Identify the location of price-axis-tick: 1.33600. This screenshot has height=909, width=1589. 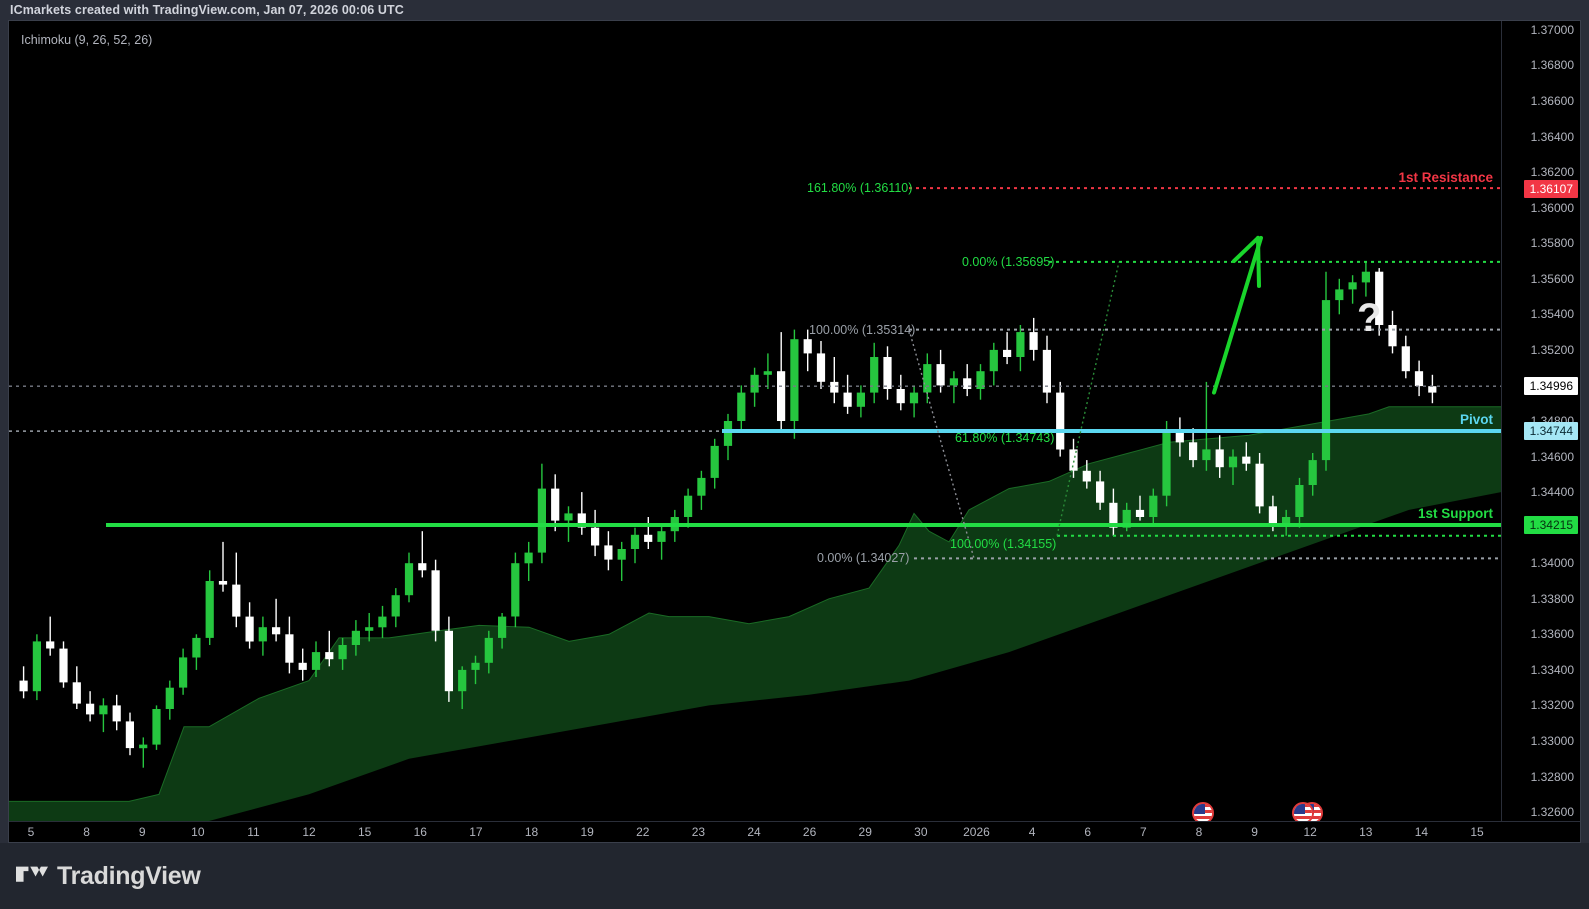
(1552, 634).